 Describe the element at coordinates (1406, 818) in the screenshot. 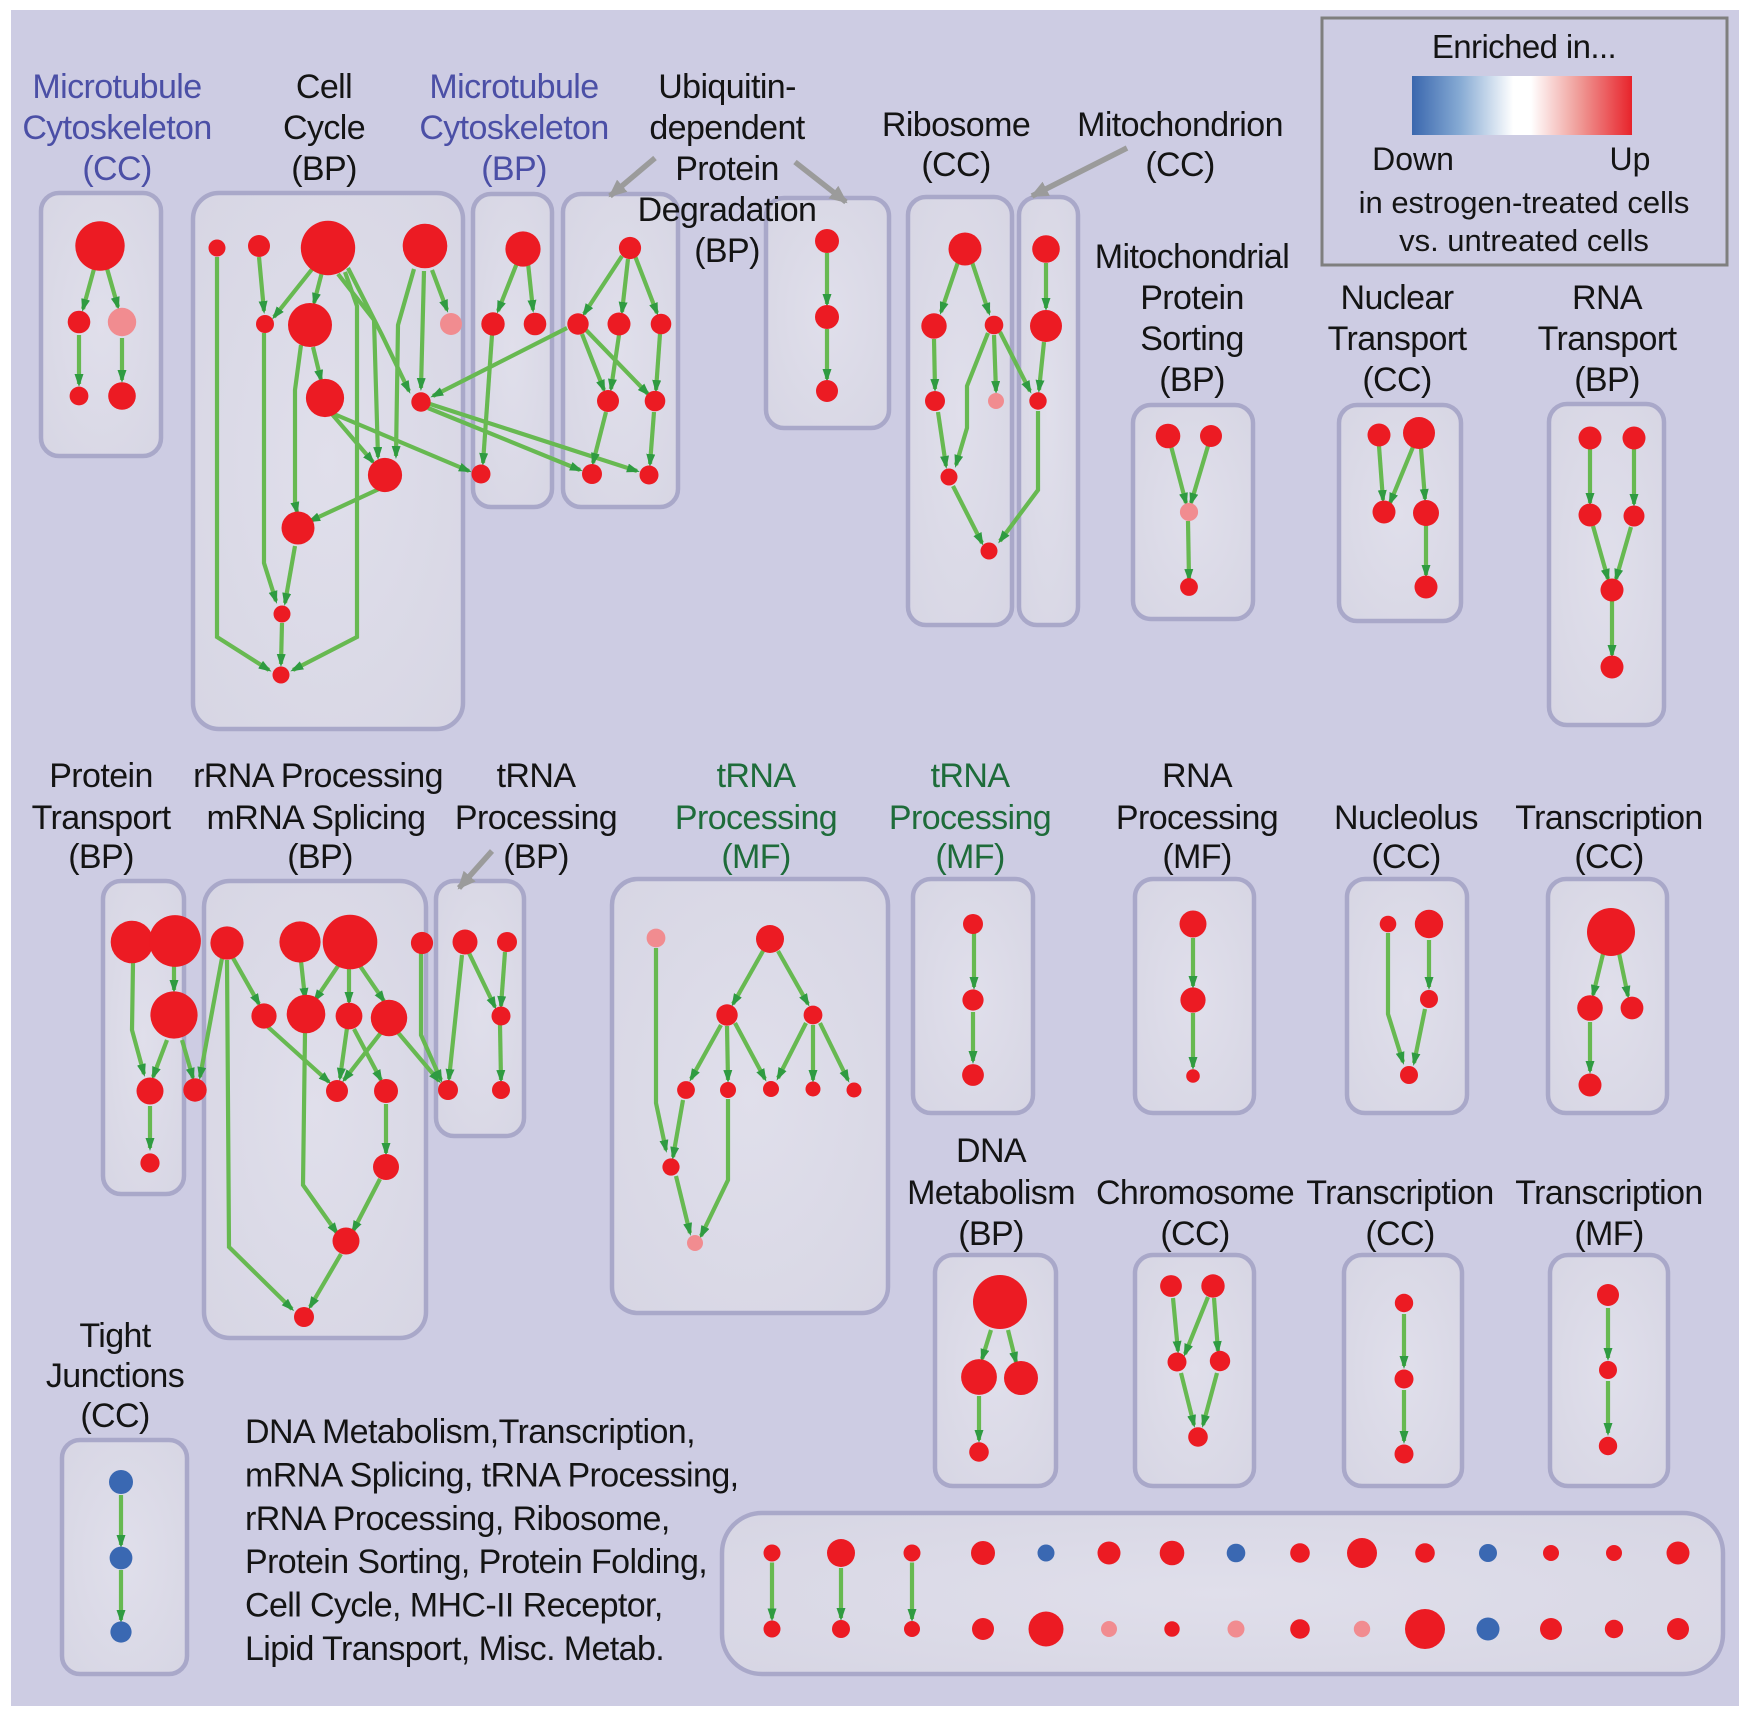

I see `svg-text: Nucleolus` at that location.